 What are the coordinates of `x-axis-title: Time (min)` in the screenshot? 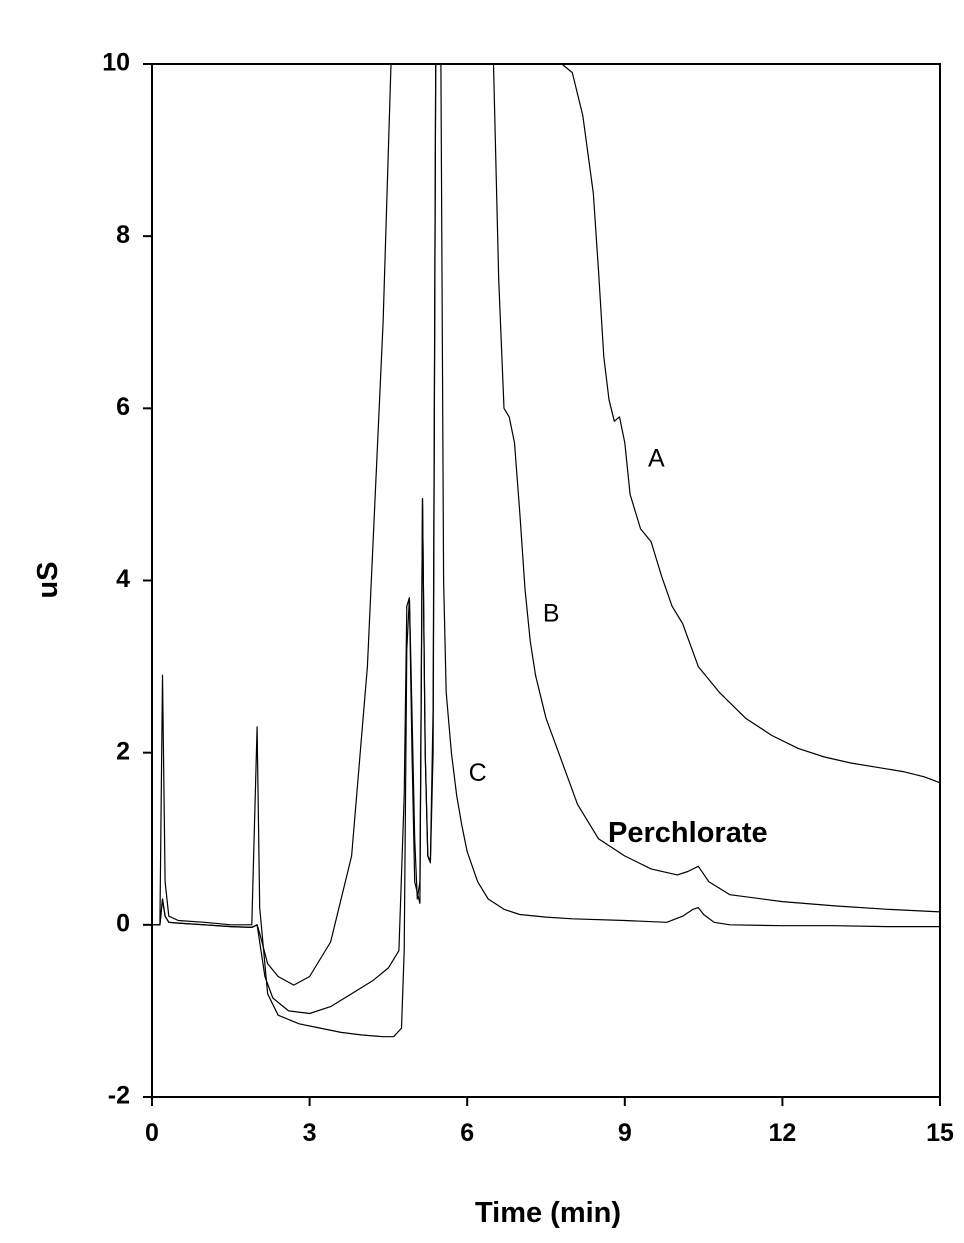 It's located at (548, 1213).